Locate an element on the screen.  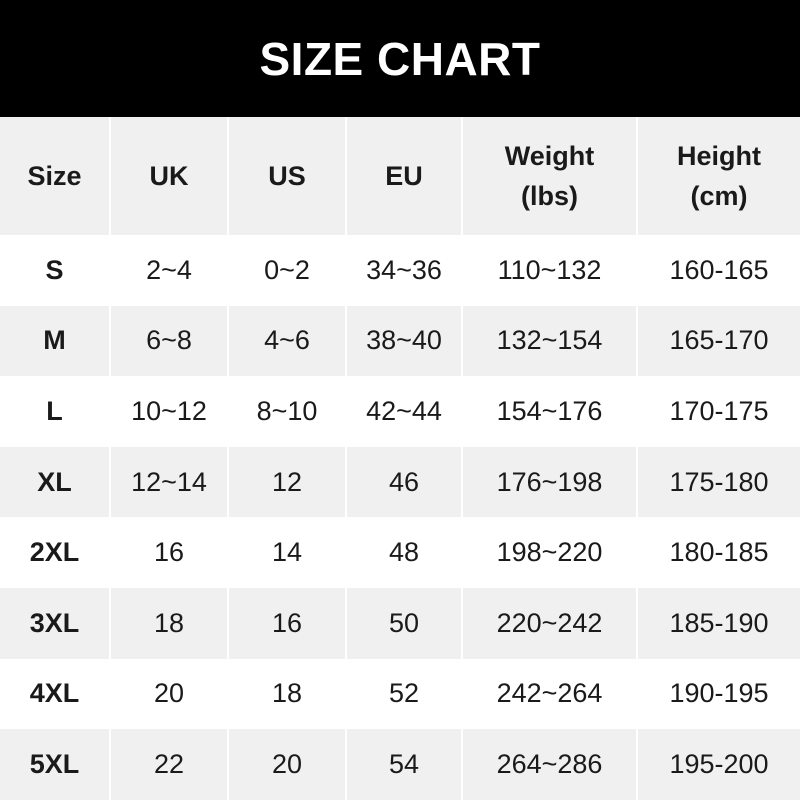
table-row: 5XL 22 20 54 264~286 195-200 is located at coordinates (400, 764).